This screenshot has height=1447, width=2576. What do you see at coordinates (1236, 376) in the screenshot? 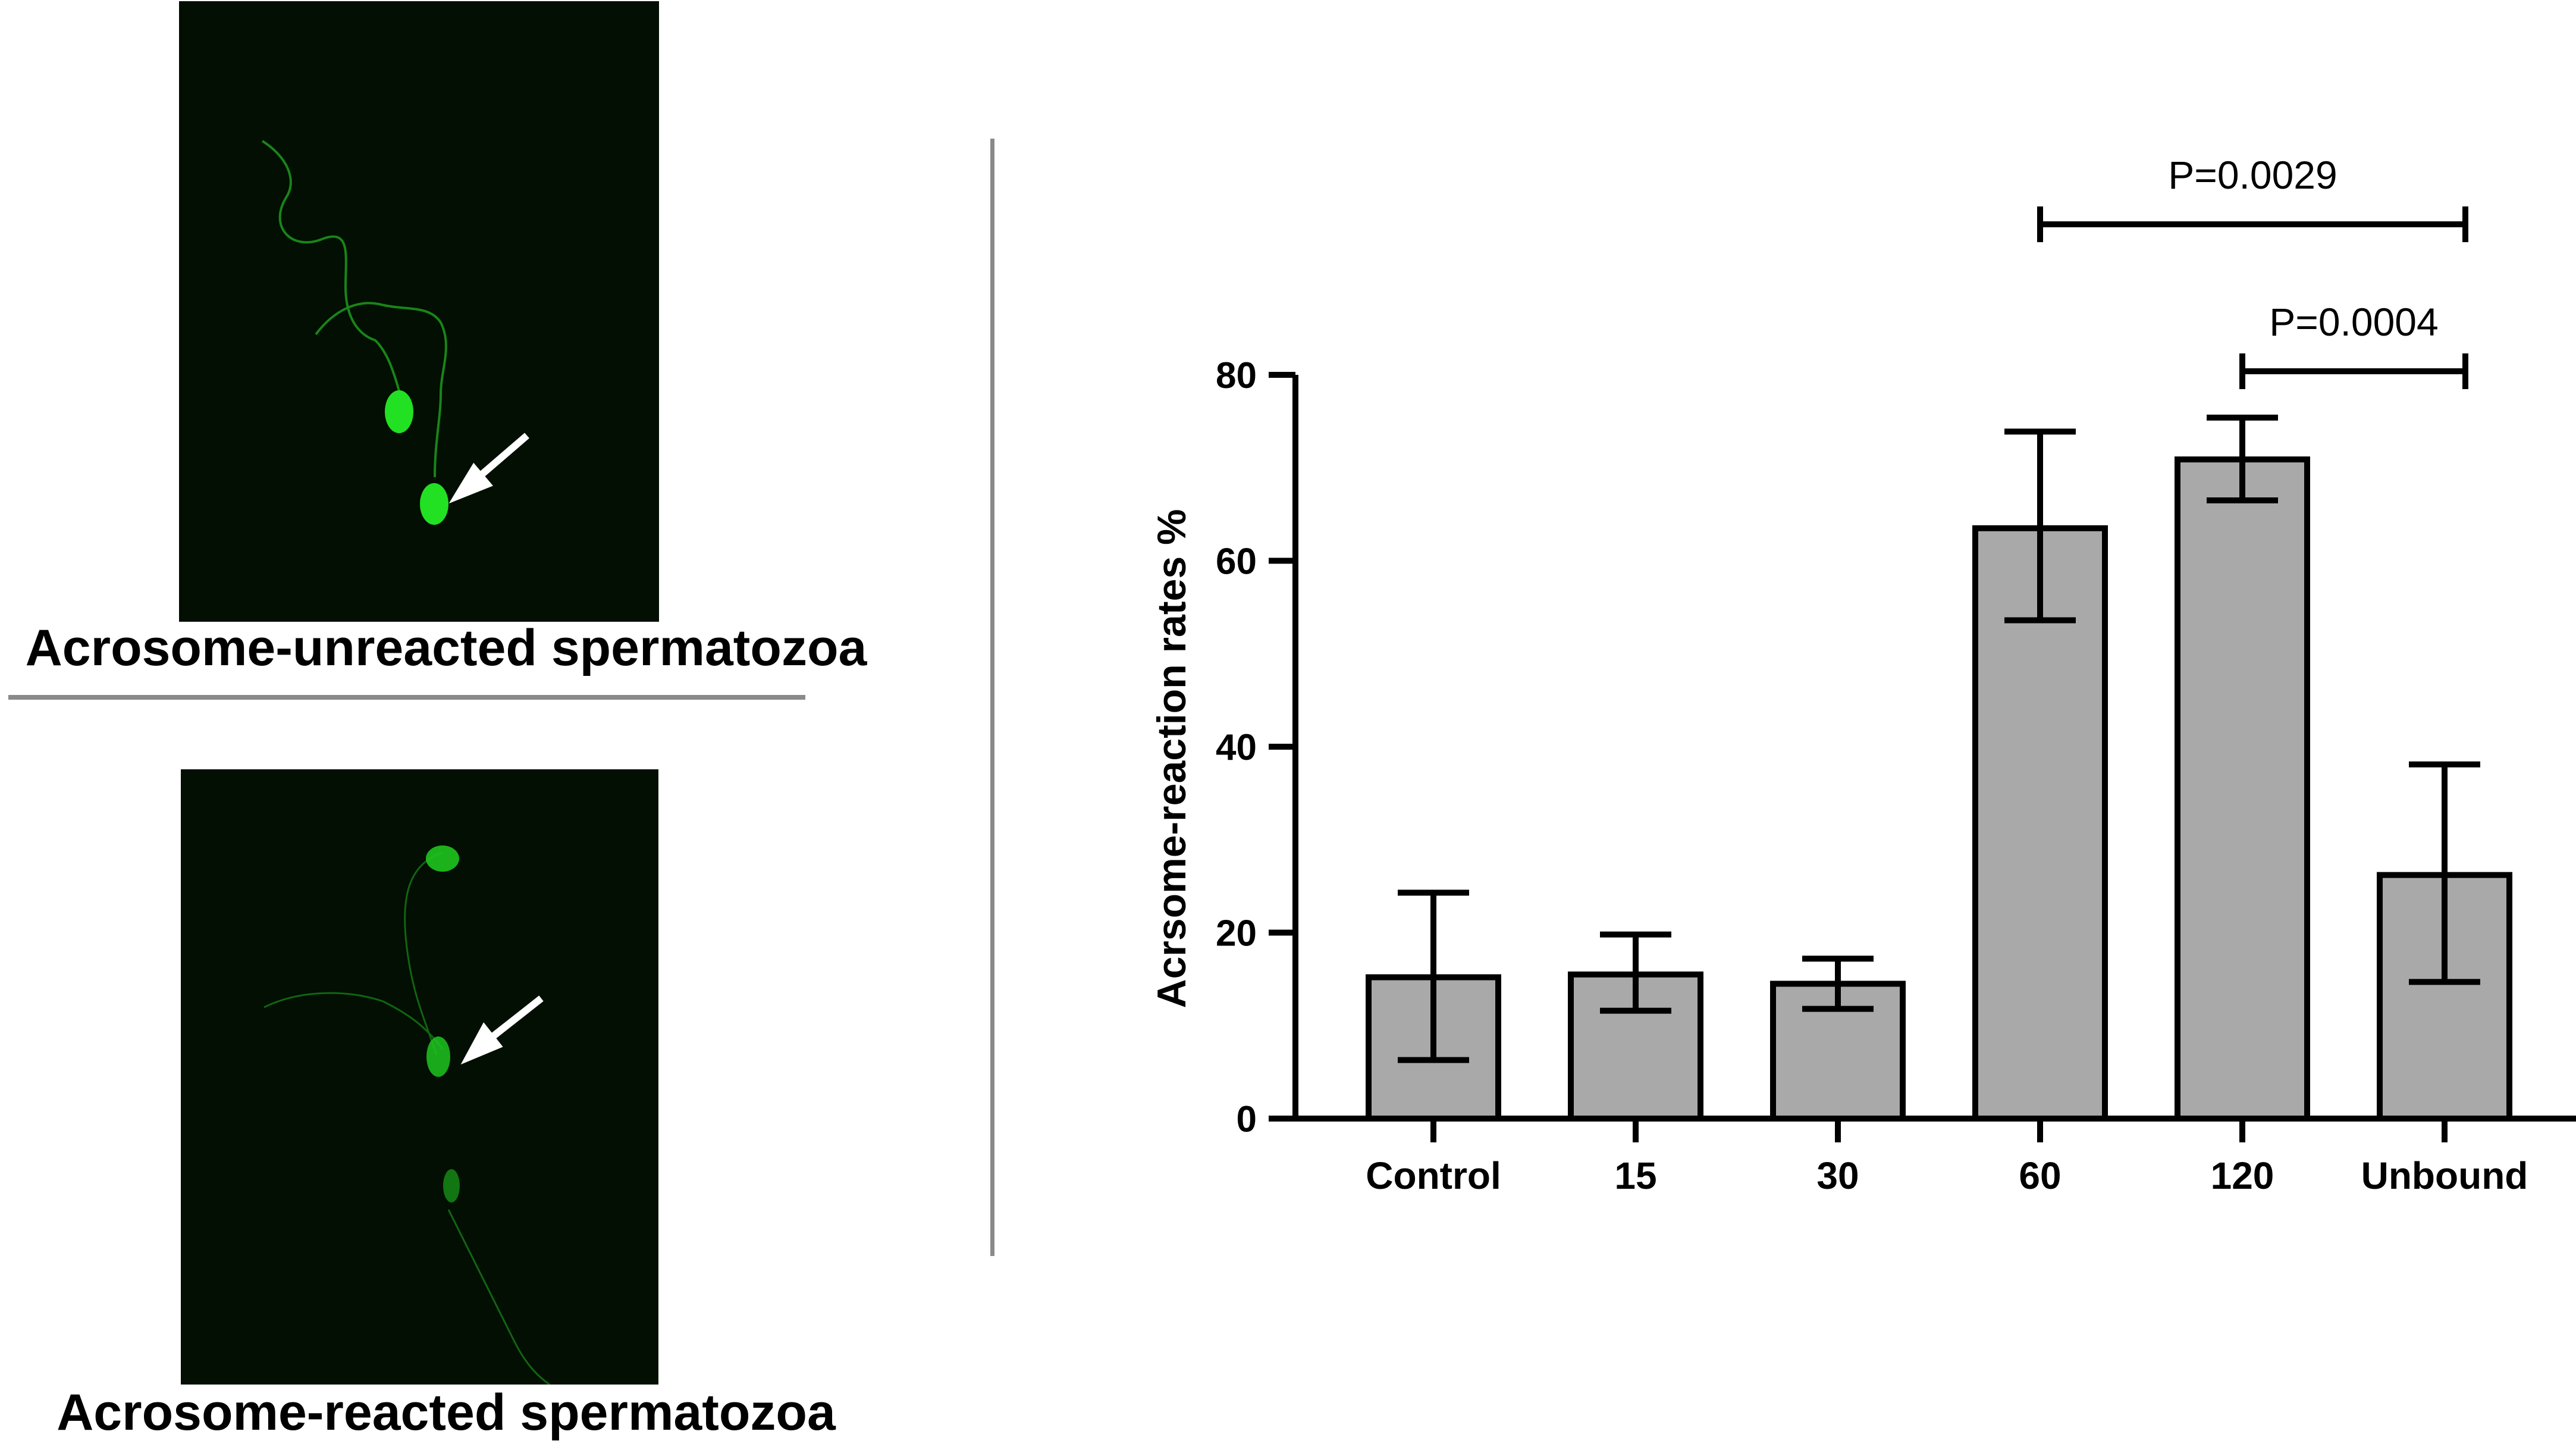
I see `y-tick-label: 80` at bounding box center [1236, 376].